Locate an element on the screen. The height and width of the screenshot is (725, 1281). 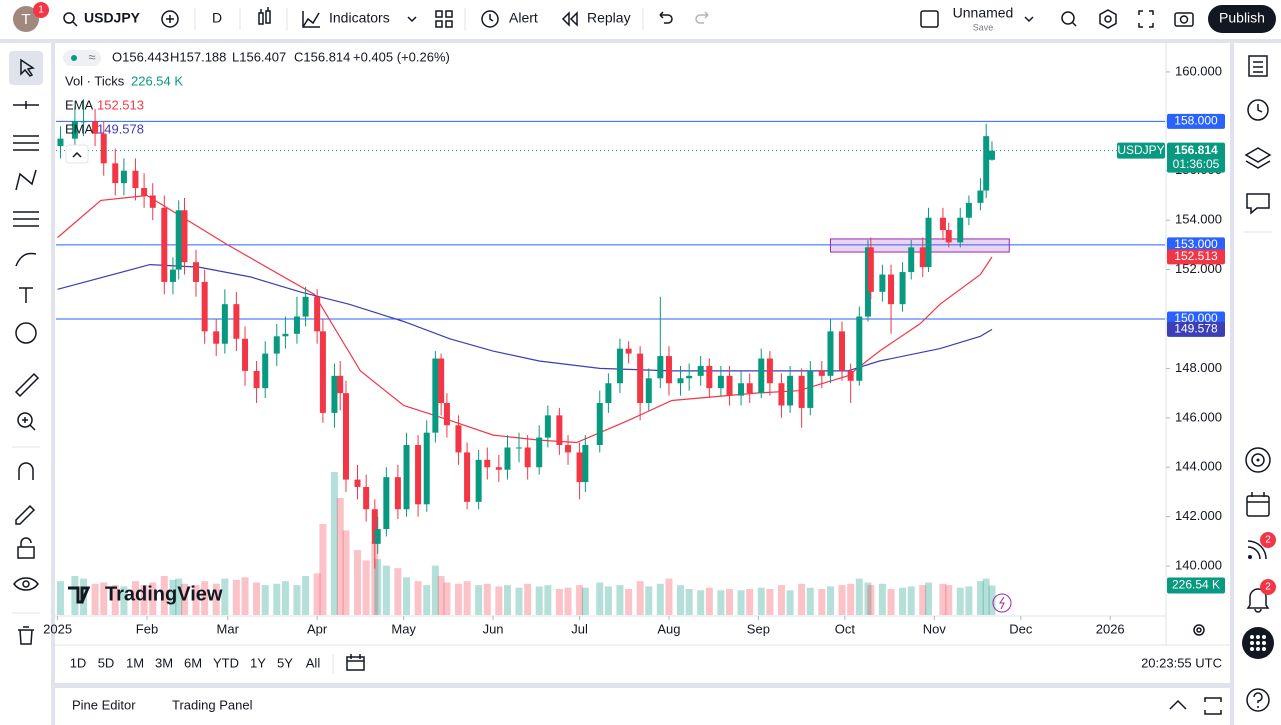
compare-button is located at coordinates (170, 19).